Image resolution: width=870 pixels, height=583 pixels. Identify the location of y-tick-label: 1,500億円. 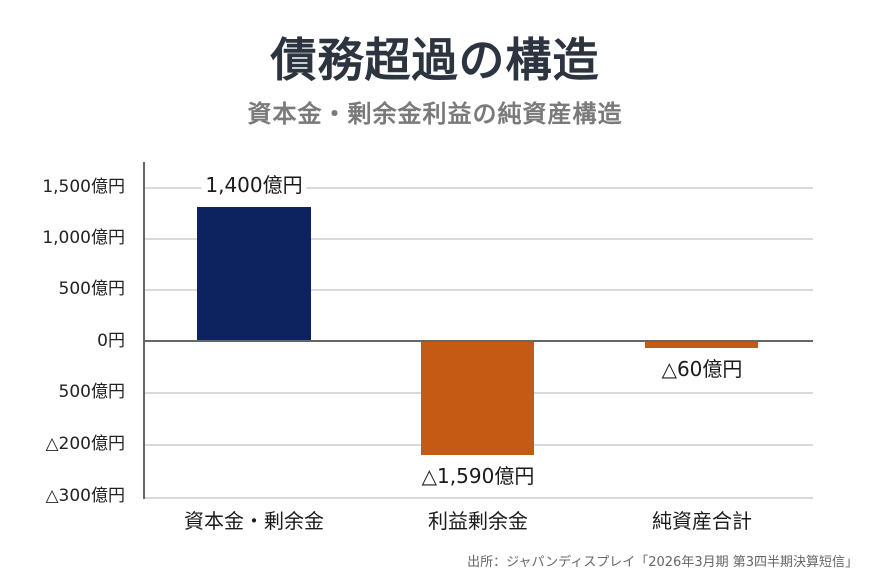
(83, 187).